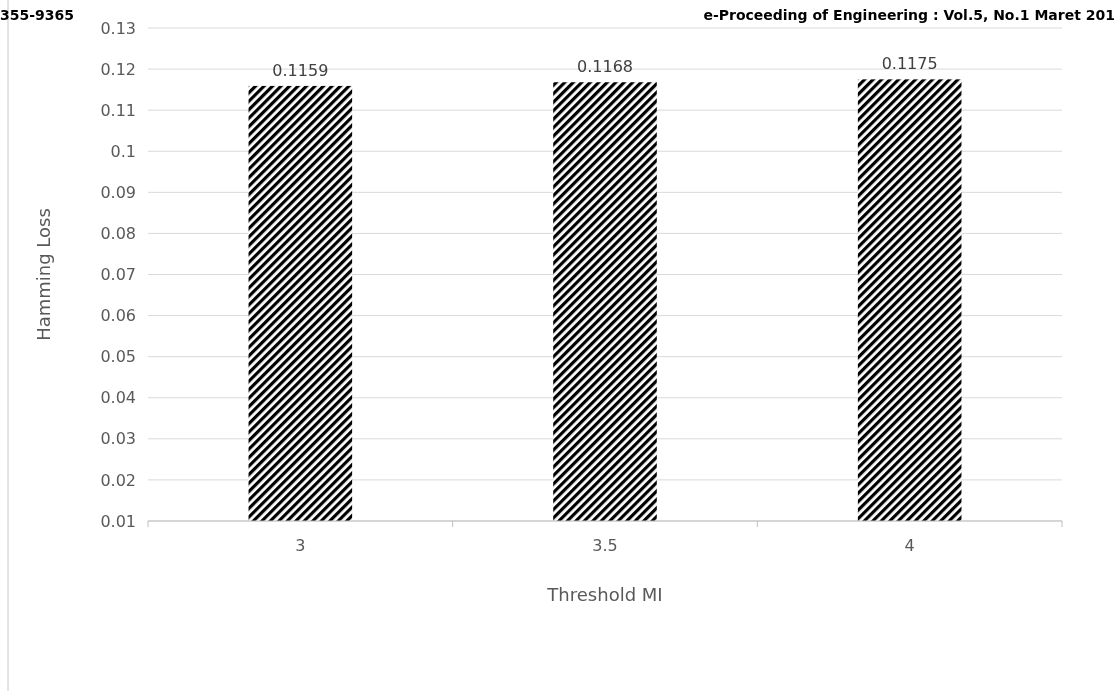  What do you see at coordinates (300, 70) in the screenshot?
I see `data-label: 0.1159` at bounding box center [300, 70].